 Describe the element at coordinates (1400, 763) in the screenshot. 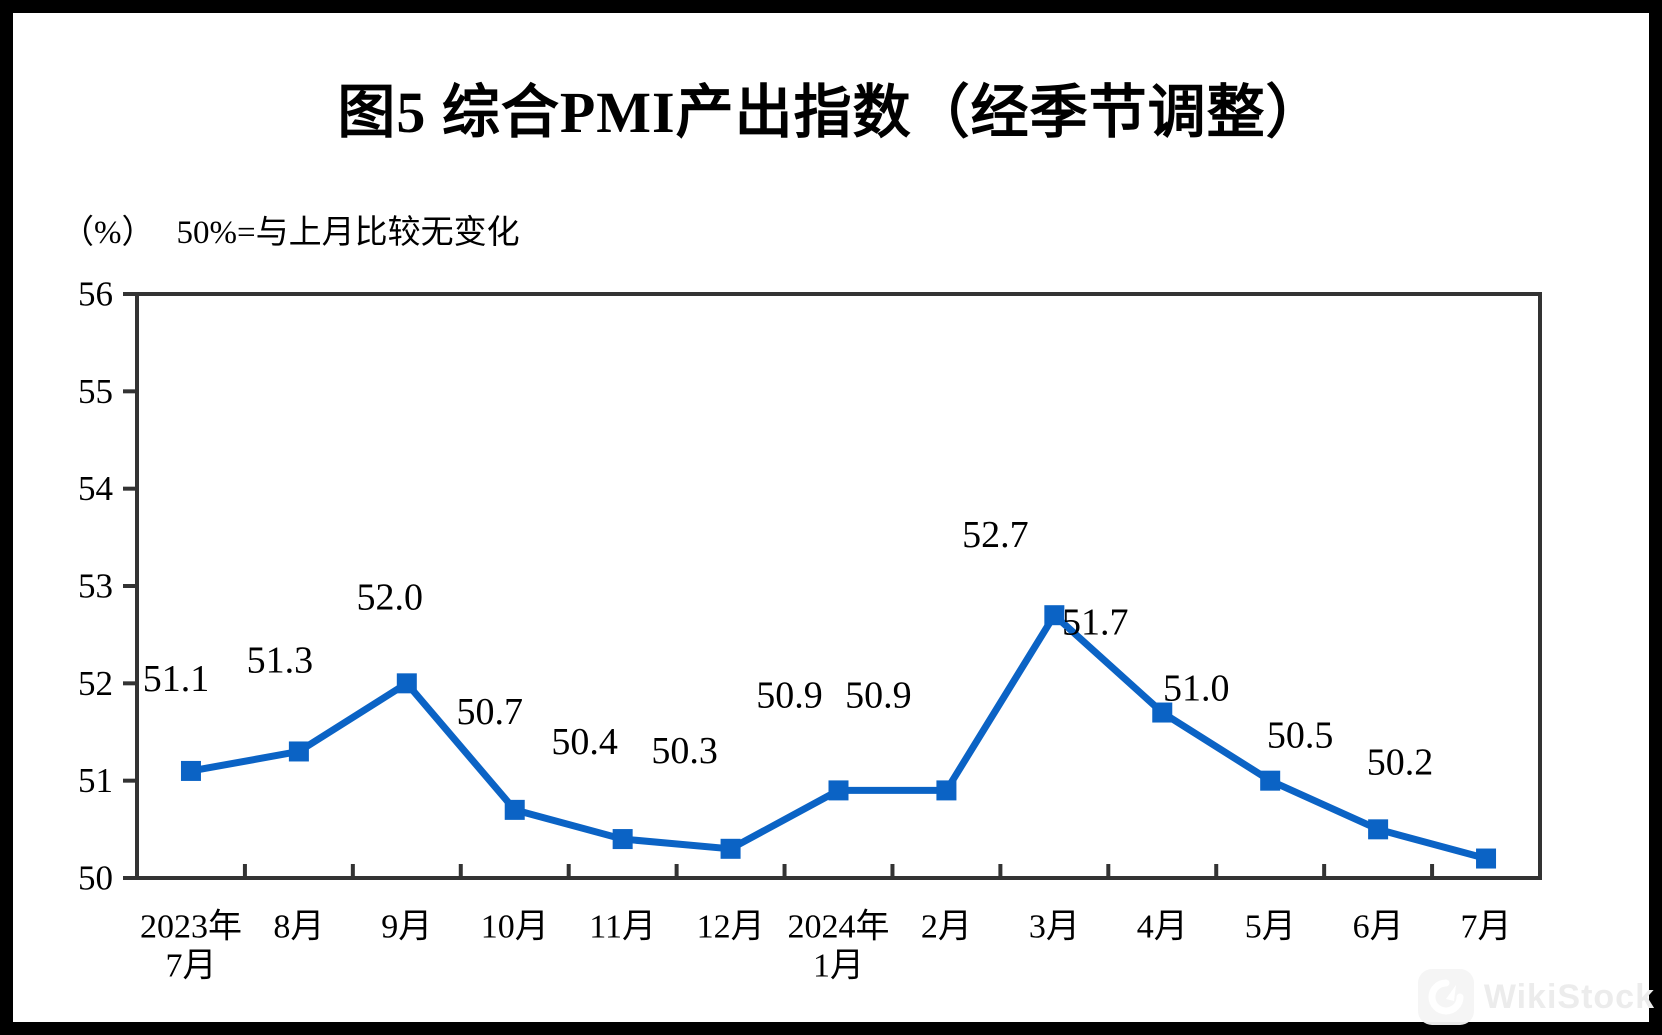

I see `data-label: 50.2` at that location.